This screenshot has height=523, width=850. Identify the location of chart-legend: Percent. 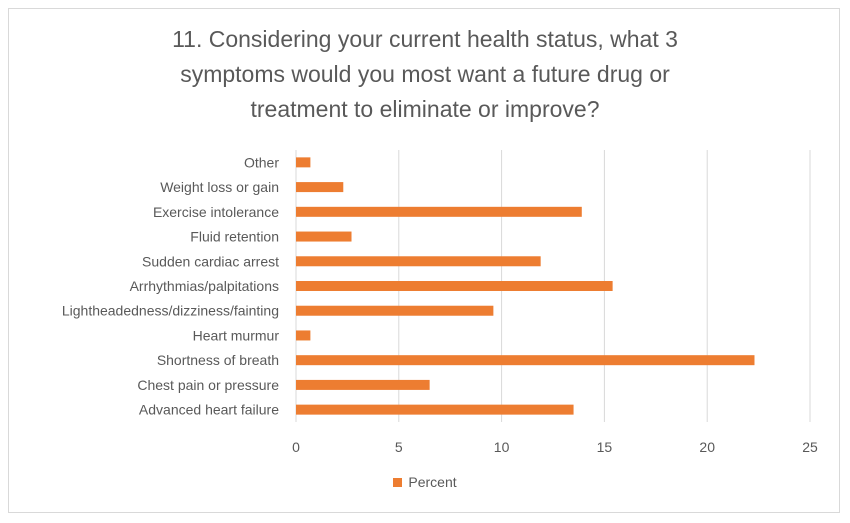
(425, 482).